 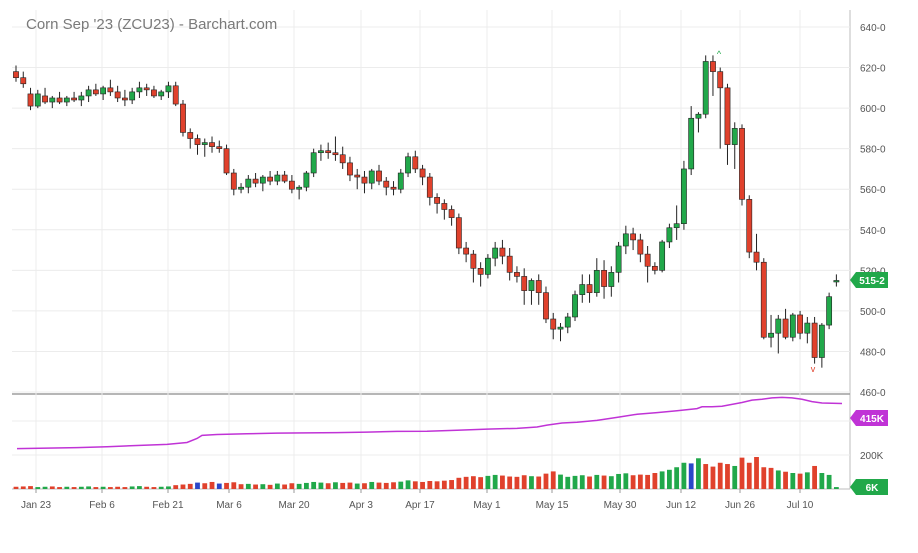 What do you see at coordinates (873, 28) in the screenshot?
I see `price-tick-label: 640-0` at bounding box center [873, 28].